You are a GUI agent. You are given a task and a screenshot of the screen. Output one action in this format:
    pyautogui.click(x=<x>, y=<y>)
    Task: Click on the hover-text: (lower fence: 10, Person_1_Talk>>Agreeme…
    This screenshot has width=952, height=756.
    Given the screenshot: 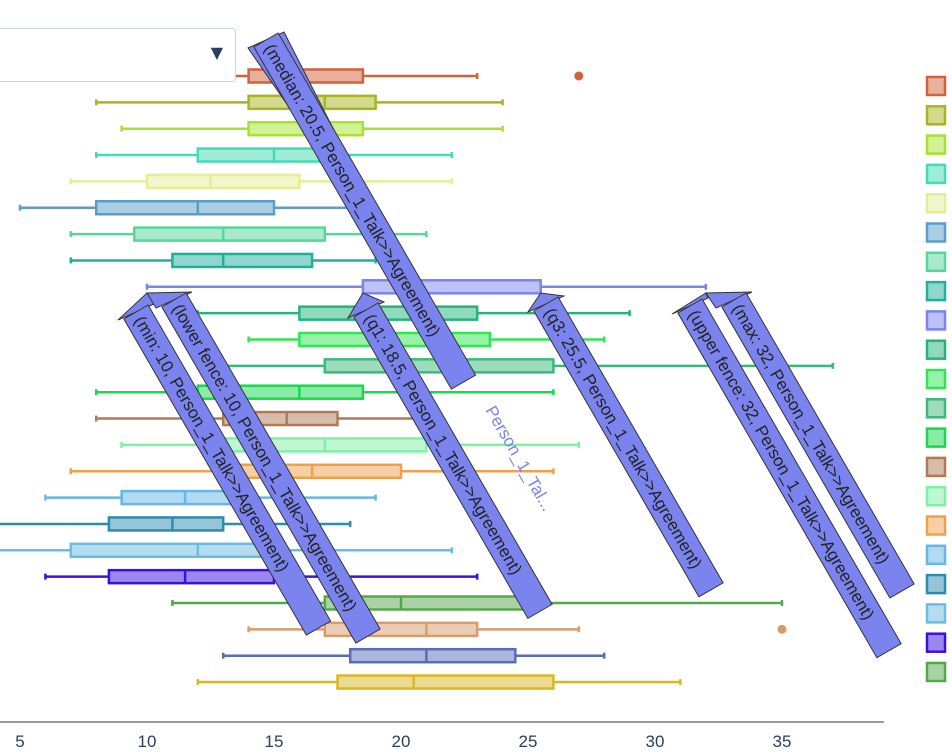 What is the action you would take?
    pyautogui.click(x=264, y=458)
    